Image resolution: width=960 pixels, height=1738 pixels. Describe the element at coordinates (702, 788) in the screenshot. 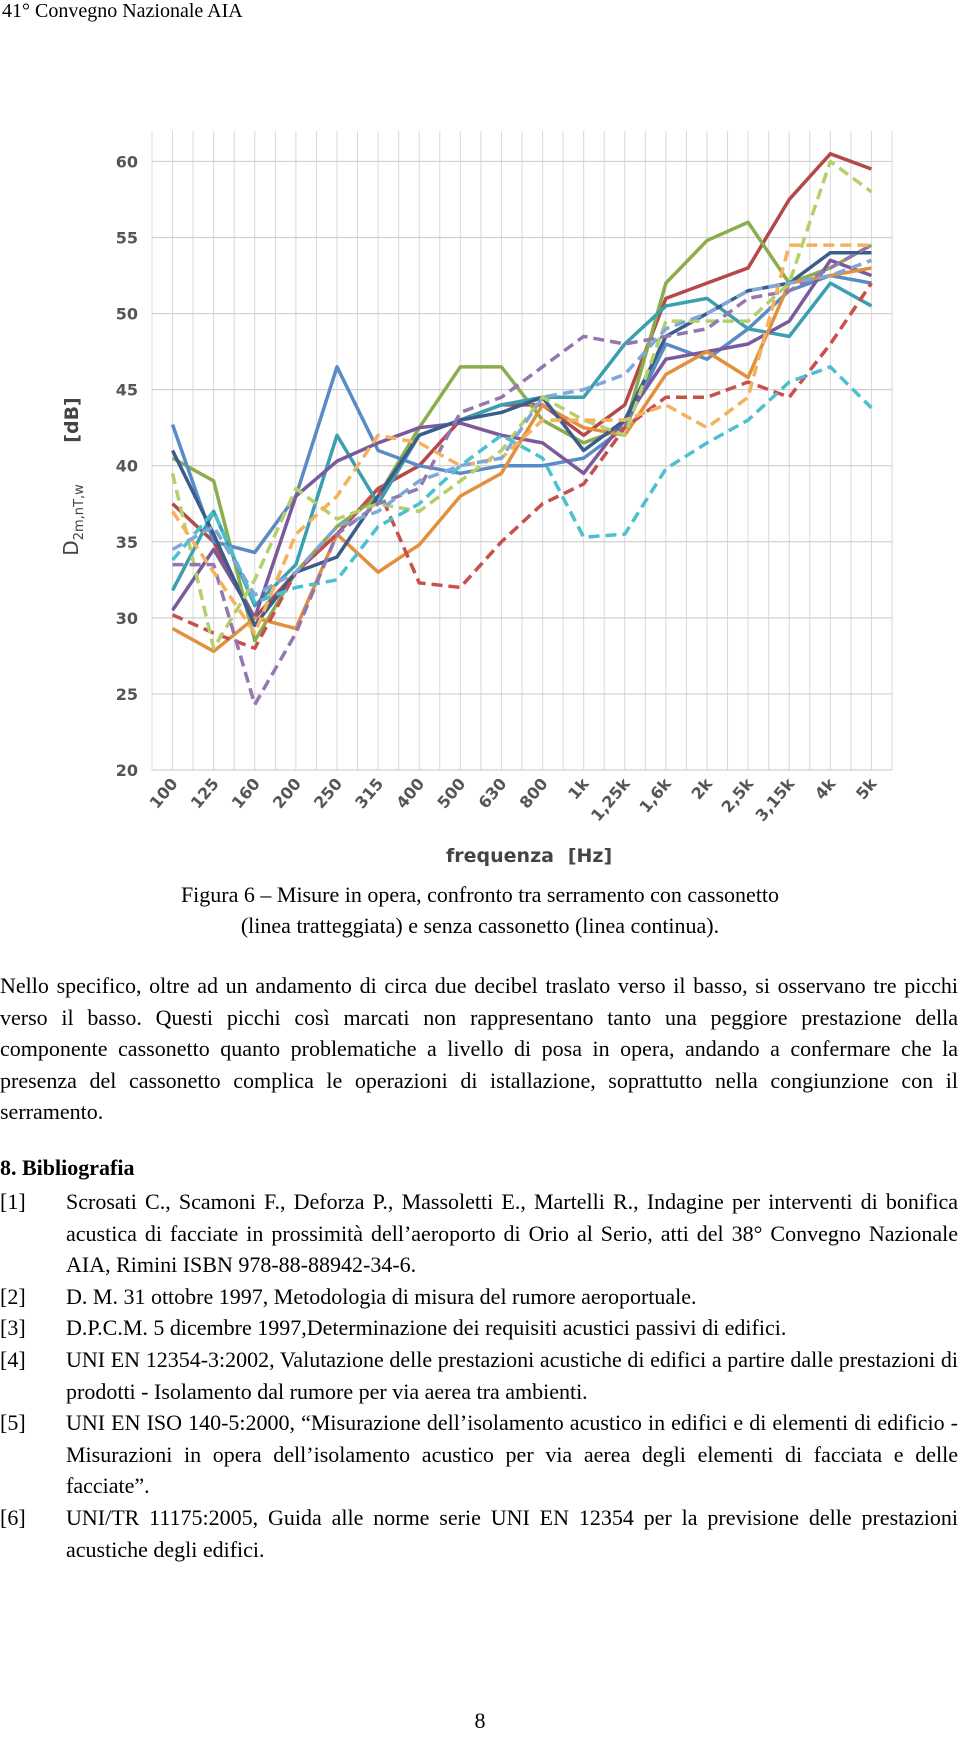

I see `x-tick-label: 2k` at that location.